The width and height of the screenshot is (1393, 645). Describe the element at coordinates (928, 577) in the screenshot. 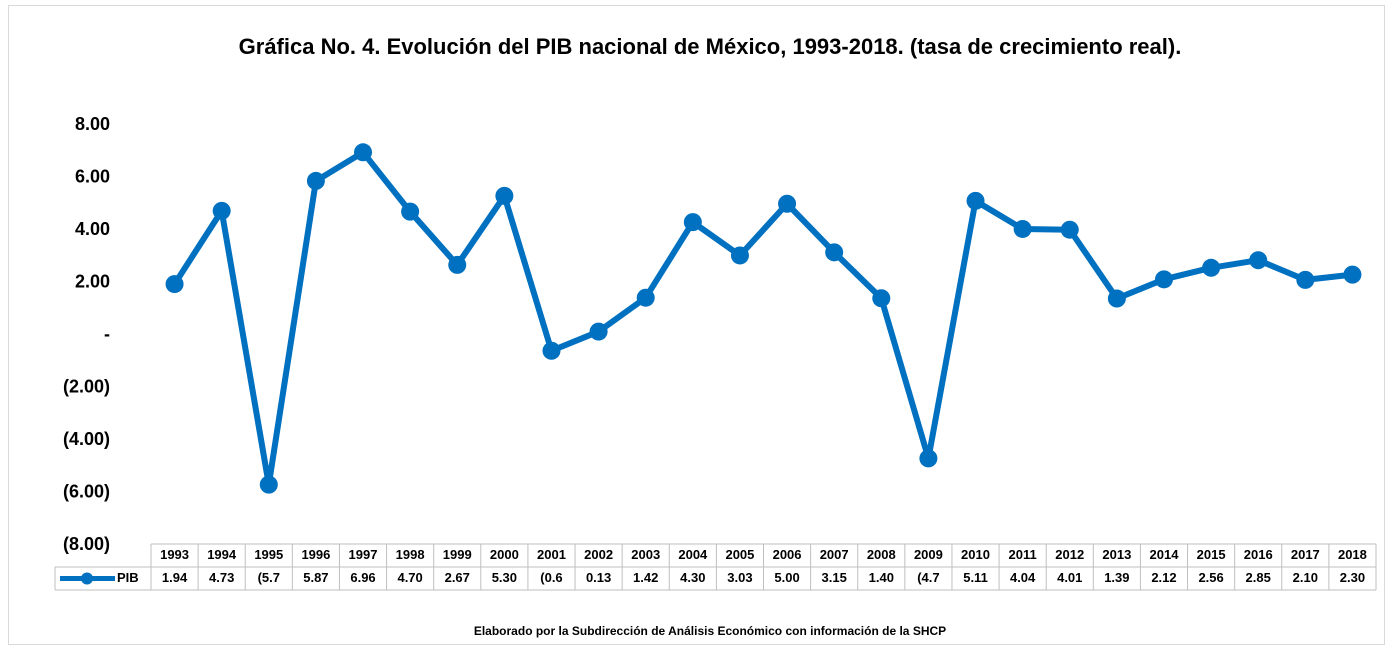

I see `table-value: (4.7` at that location.